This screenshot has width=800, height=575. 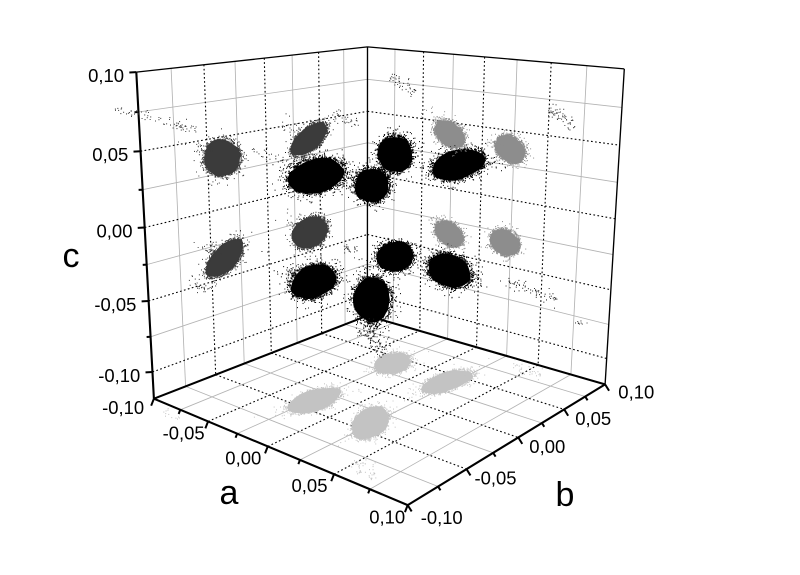 I want to click on svg-text: b, so click(x=565, y=495).